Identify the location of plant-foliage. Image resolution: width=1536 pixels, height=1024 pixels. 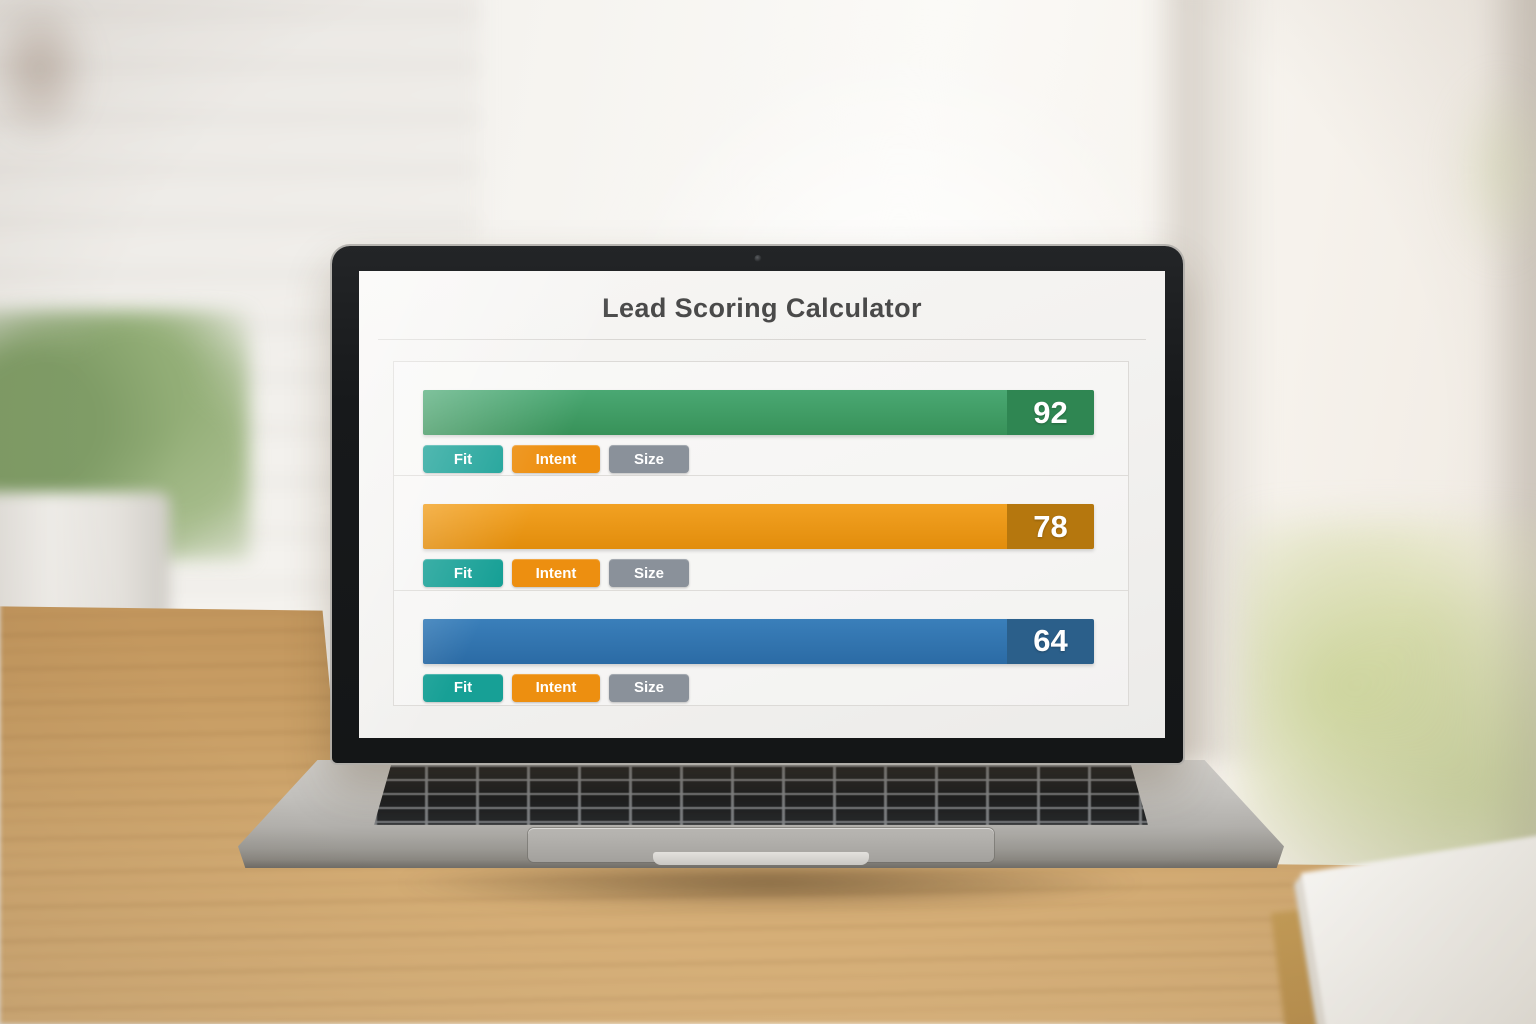
(125, 435).